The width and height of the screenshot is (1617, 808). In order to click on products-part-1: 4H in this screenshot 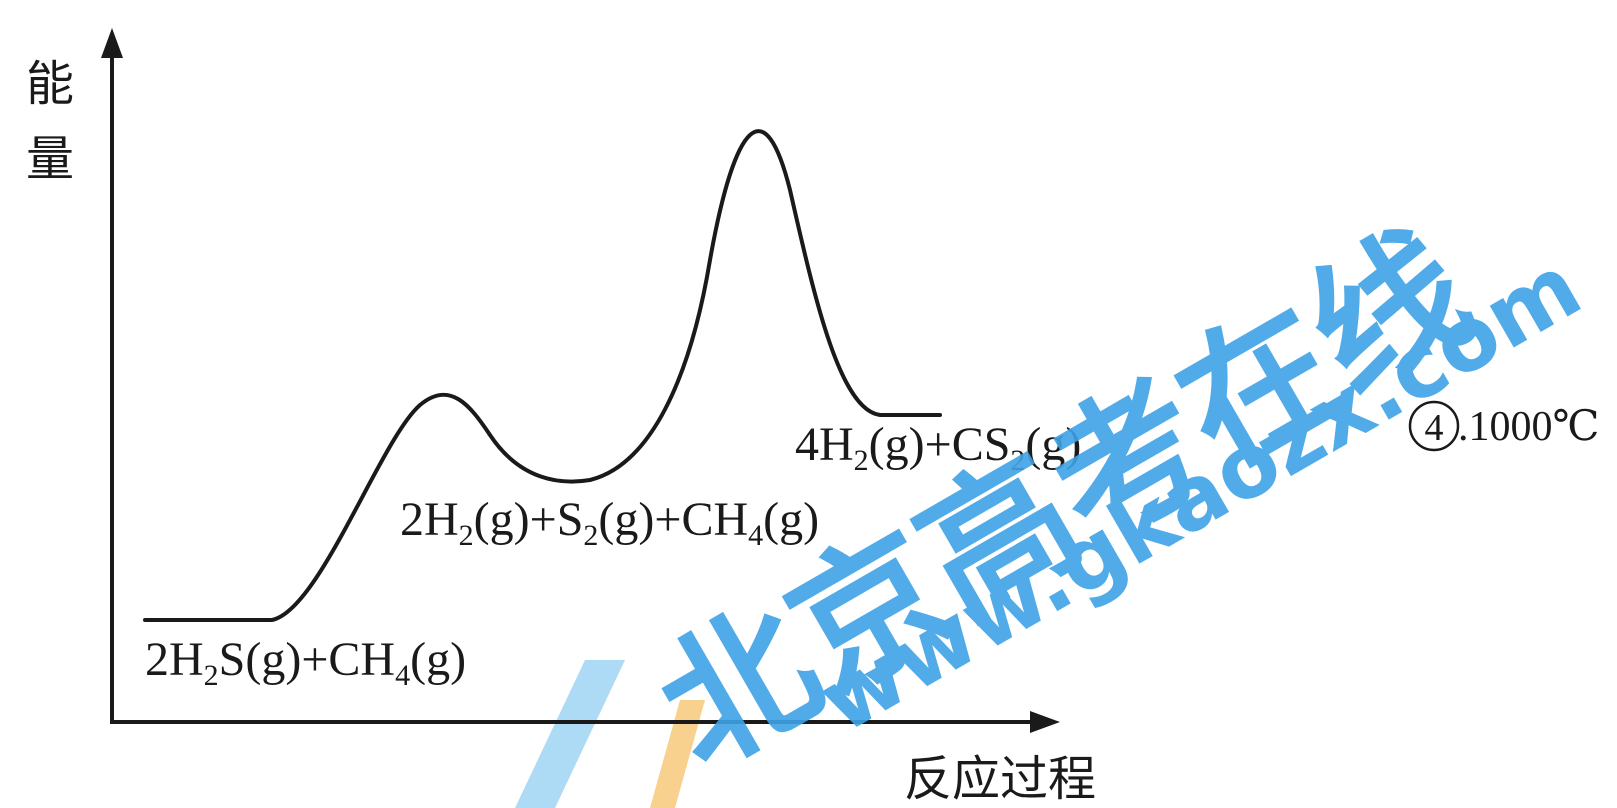, I will do `click(824, 444)`.